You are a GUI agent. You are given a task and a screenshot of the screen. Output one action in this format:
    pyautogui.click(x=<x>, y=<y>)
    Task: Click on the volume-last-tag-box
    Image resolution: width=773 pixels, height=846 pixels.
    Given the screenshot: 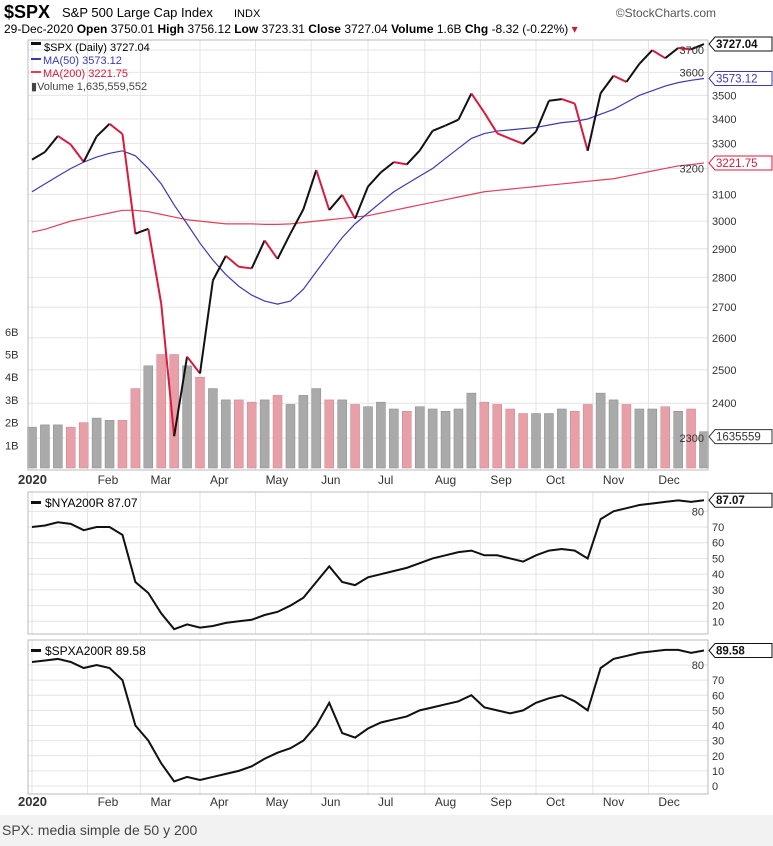 What is the action you would take?
    pyautogui.click(x=740, y=437)
    